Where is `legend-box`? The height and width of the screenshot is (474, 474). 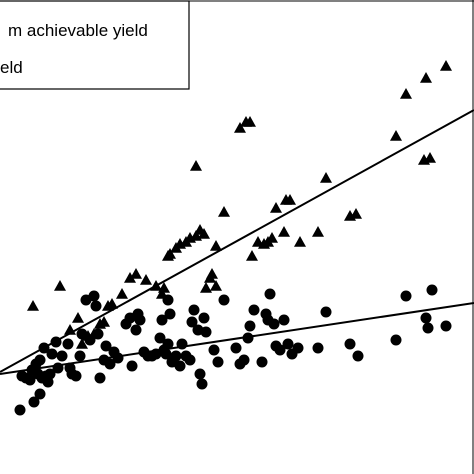
legend-box is located at coordinates (95, 45).